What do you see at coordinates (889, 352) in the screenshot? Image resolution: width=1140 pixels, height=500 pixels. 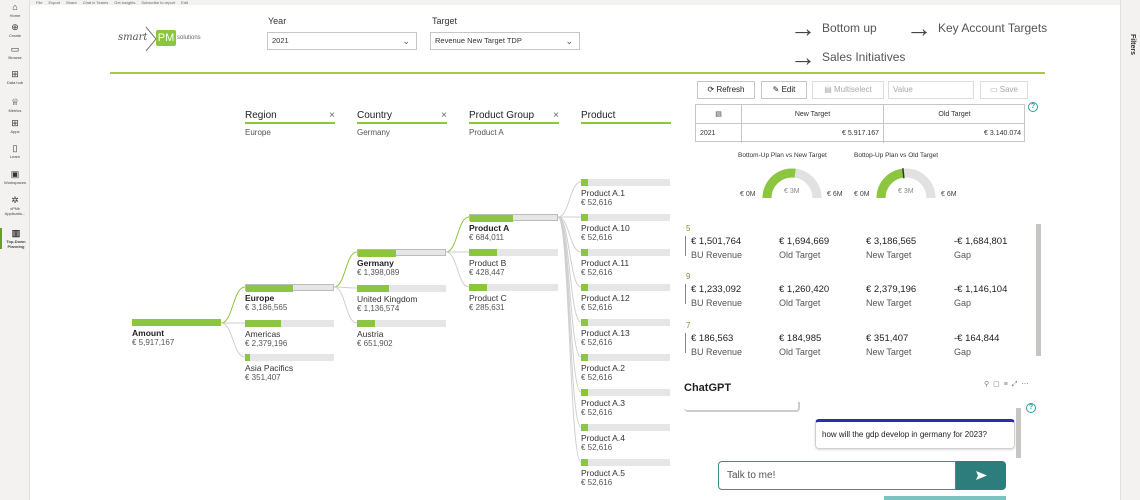 I see `kpi-label: New Target` at bounding box center [889, 352].